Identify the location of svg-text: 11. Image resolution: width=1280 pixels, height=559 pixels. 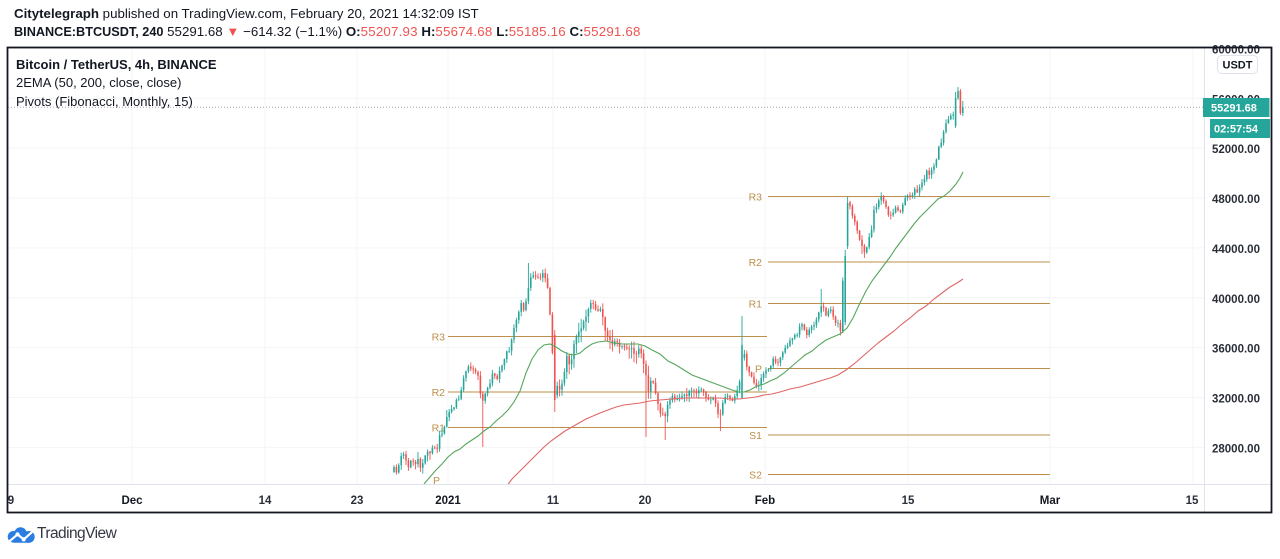
(553, 501).